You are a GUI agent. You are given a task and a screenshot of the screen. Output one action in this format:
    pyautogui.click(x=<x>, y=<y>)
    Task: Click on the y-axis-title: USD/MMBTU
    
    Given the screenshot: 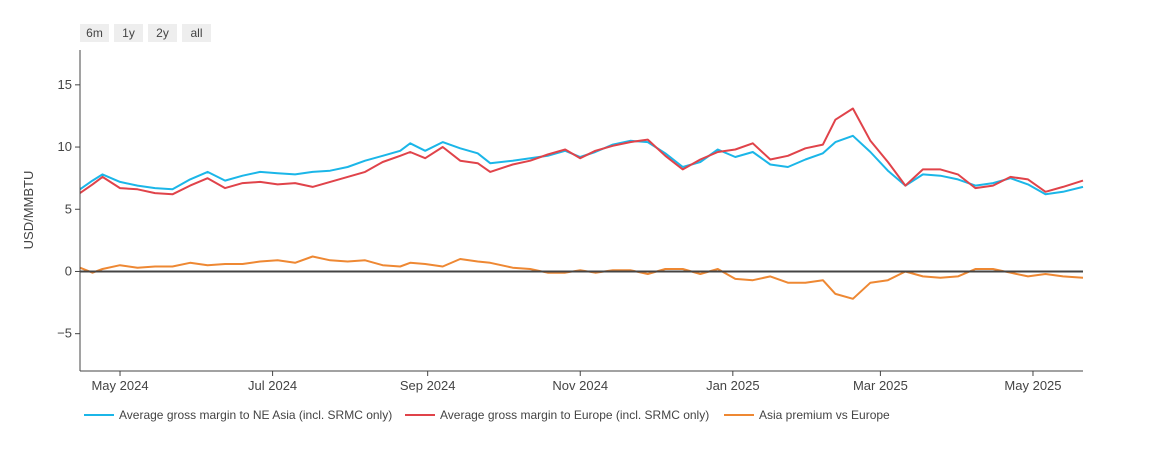 What is the action you would take?
    pyautogui.click(x=28, y=210)
    